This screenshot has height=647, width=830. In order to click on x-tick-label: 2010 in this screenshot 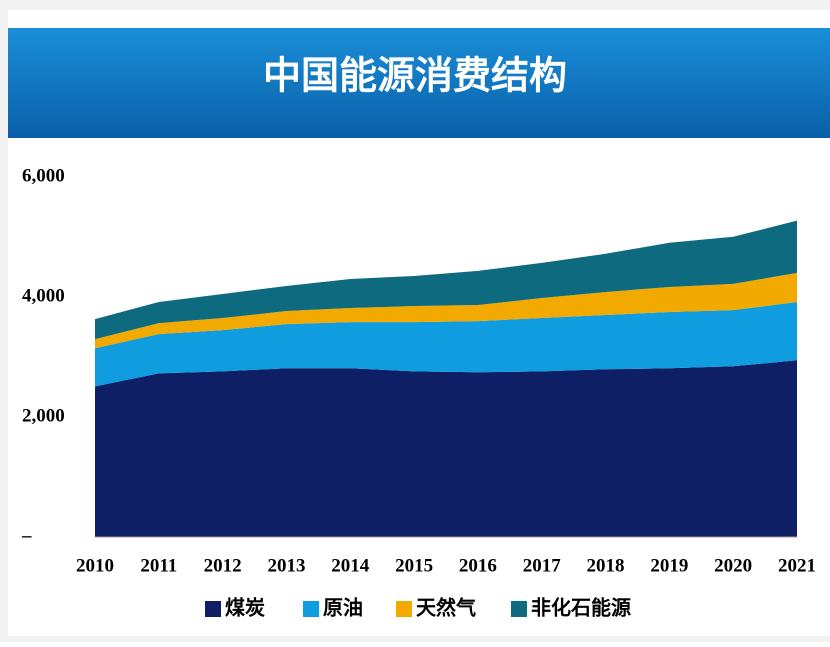, I will do `click(95, 565)`.